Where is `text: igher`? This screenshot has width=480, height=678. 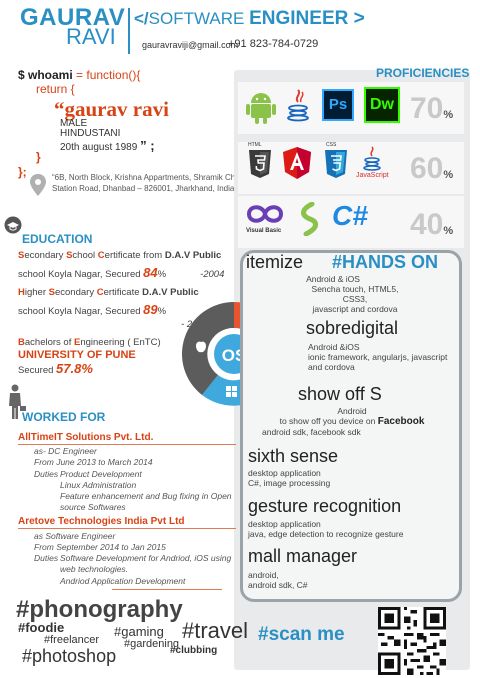
text: igher is located at coordinates (36, 292).